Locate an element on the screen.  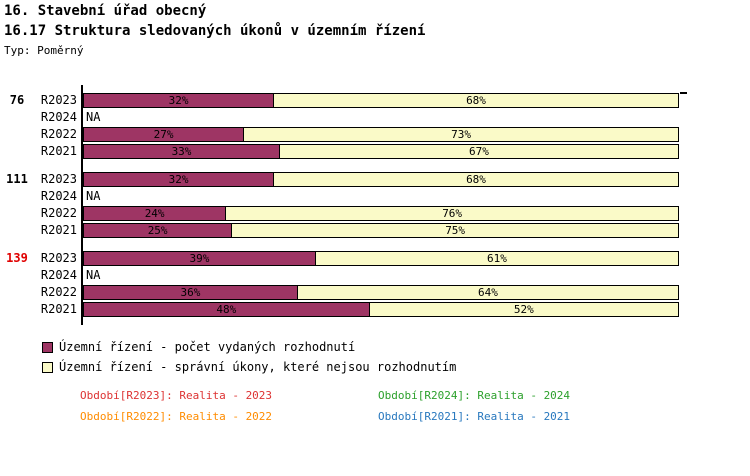
group-total-label: 139 is located at coordinates (17, 258).